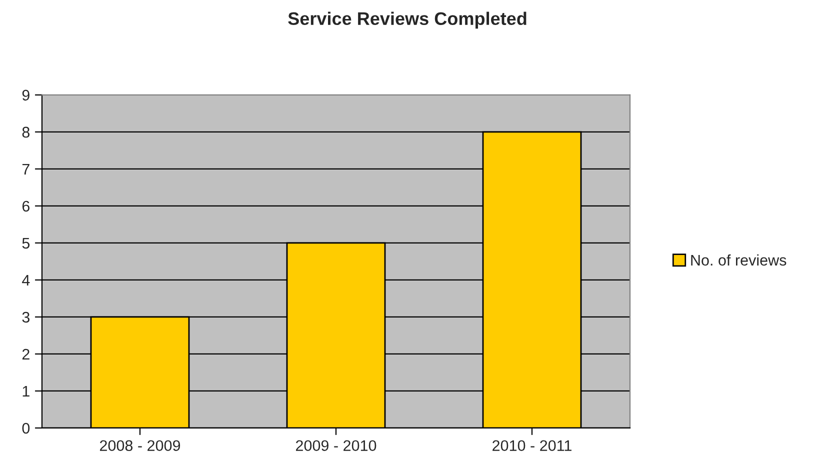 The width and height of the screenshot is (815, 470). I want to click on y-tick-label: 4, so click(26, 280).